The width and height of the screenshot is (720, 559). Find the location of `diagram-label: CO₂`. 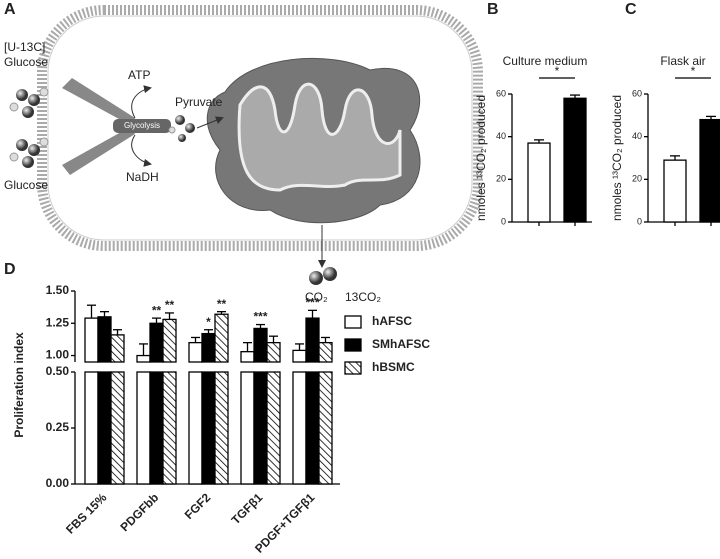

diagram-label: CO₂ is located at coordinates (316, 297).